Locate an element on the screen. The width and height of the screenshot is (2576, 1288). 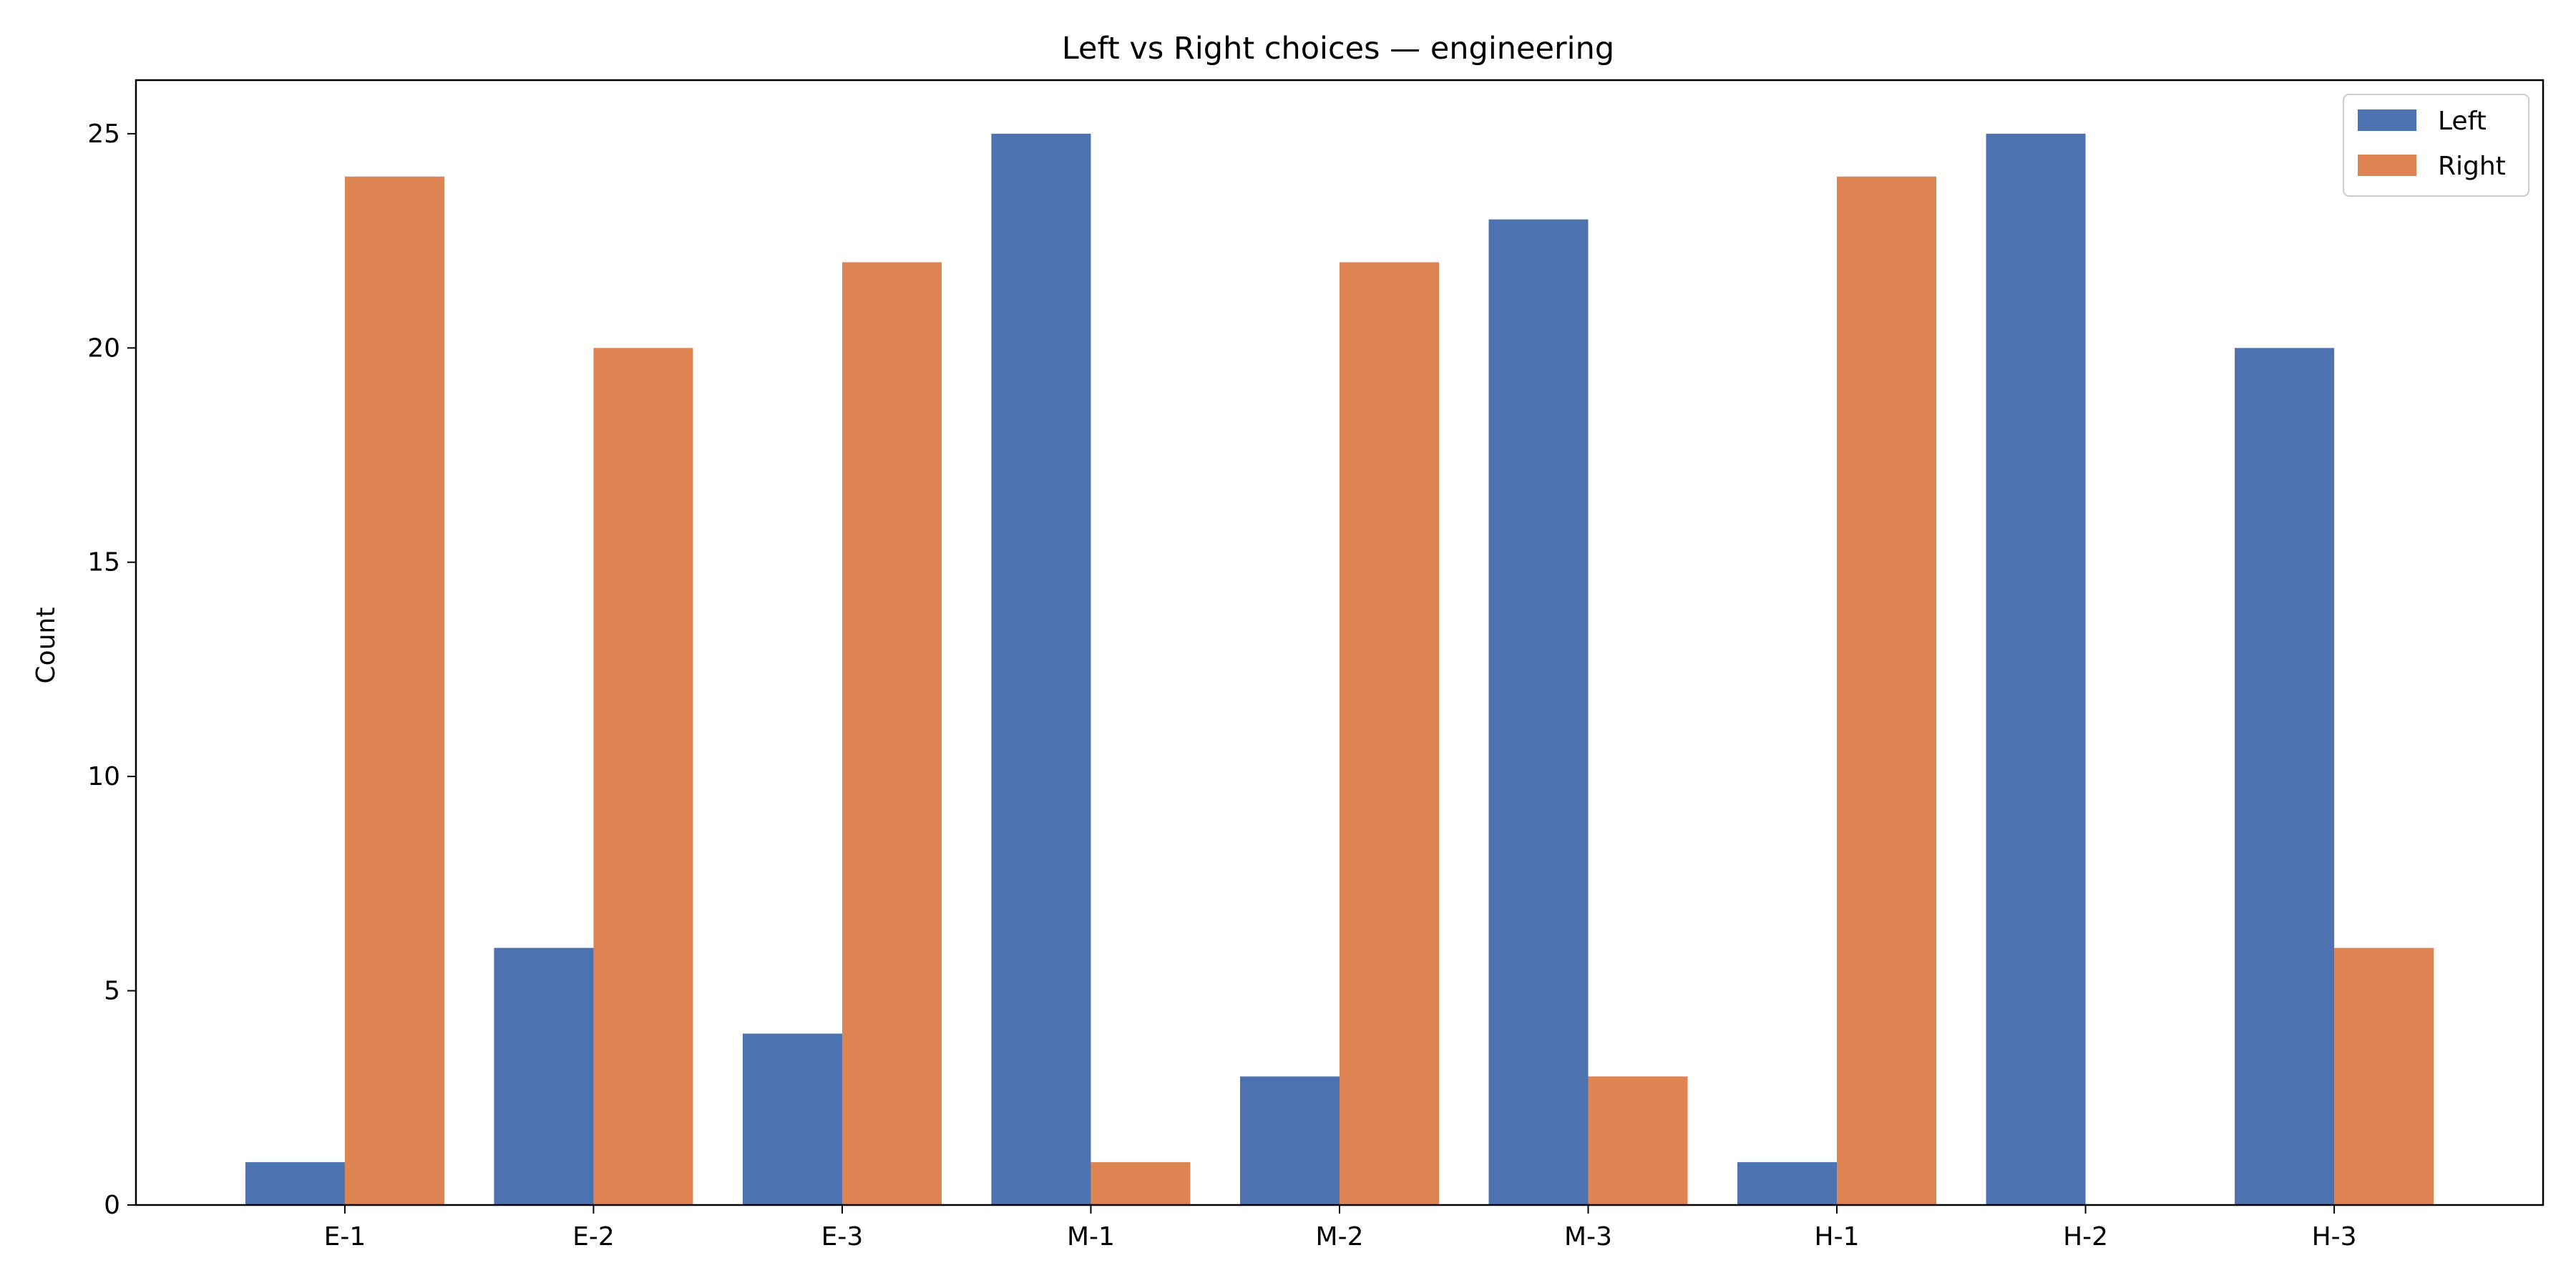
x-tick-label: E-2 is located at coordinates (593, 1237).